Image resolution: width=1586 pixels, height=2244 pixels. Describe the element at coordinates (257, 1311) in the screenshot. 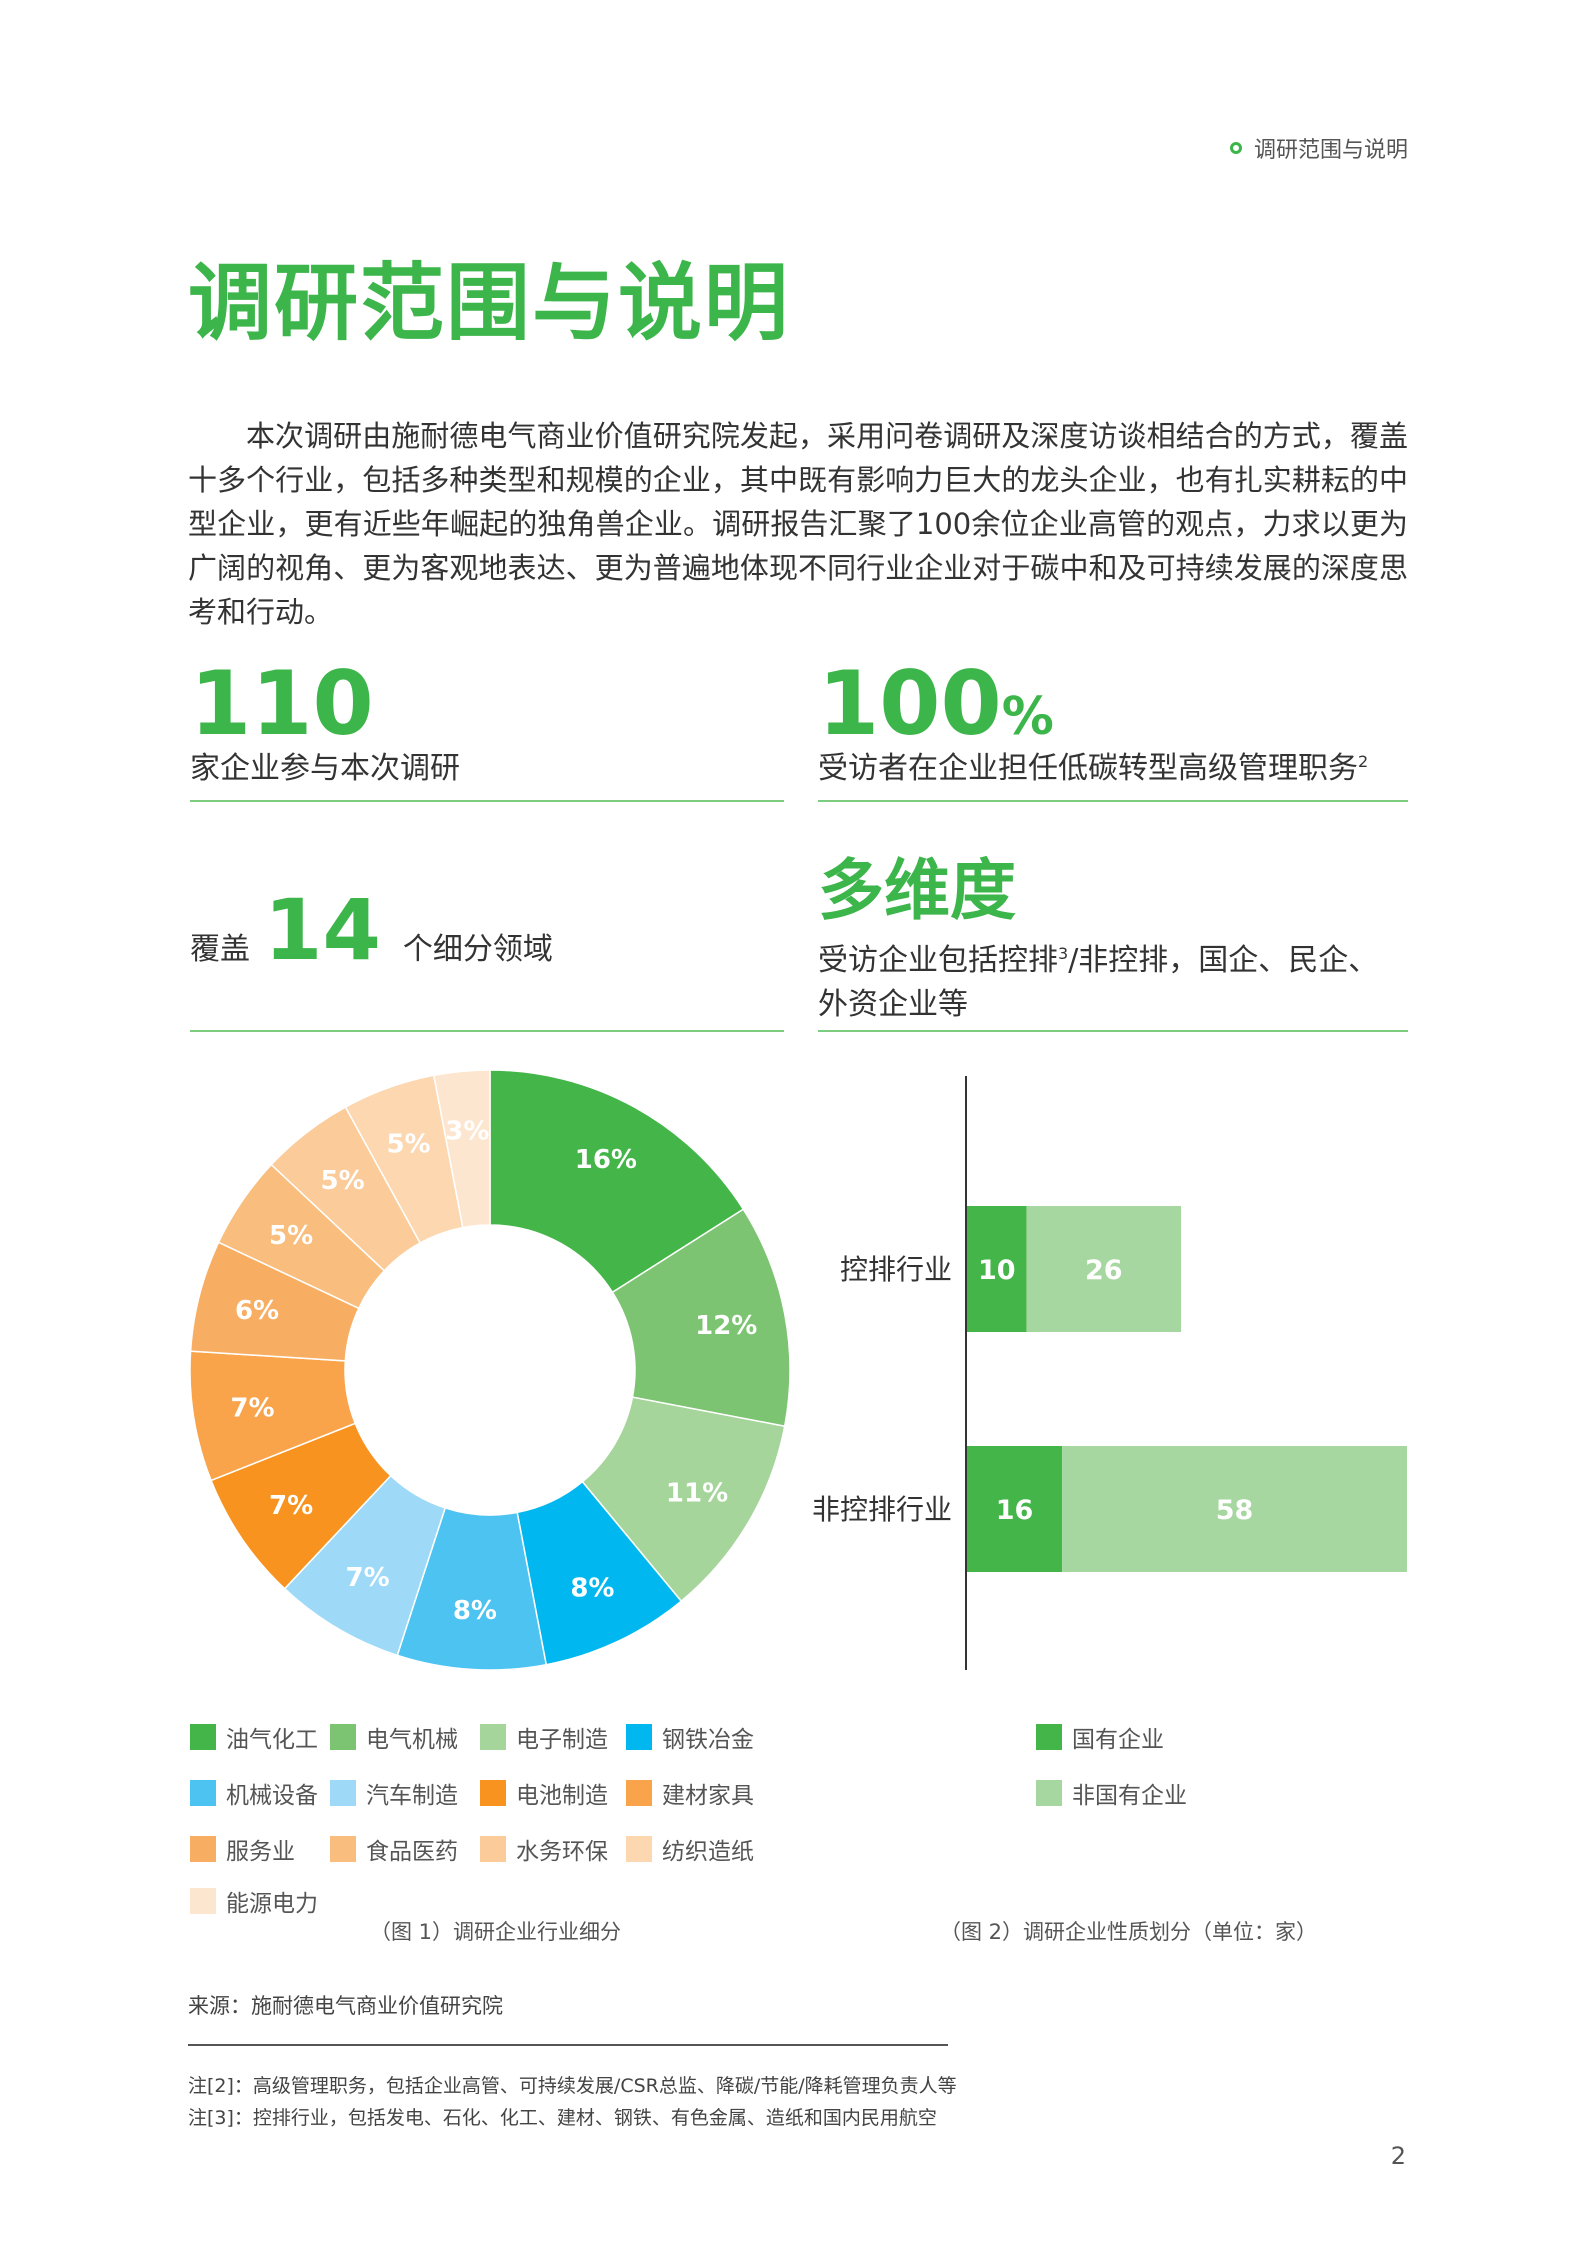

I see `donut-slice-label: 6%` at that location.